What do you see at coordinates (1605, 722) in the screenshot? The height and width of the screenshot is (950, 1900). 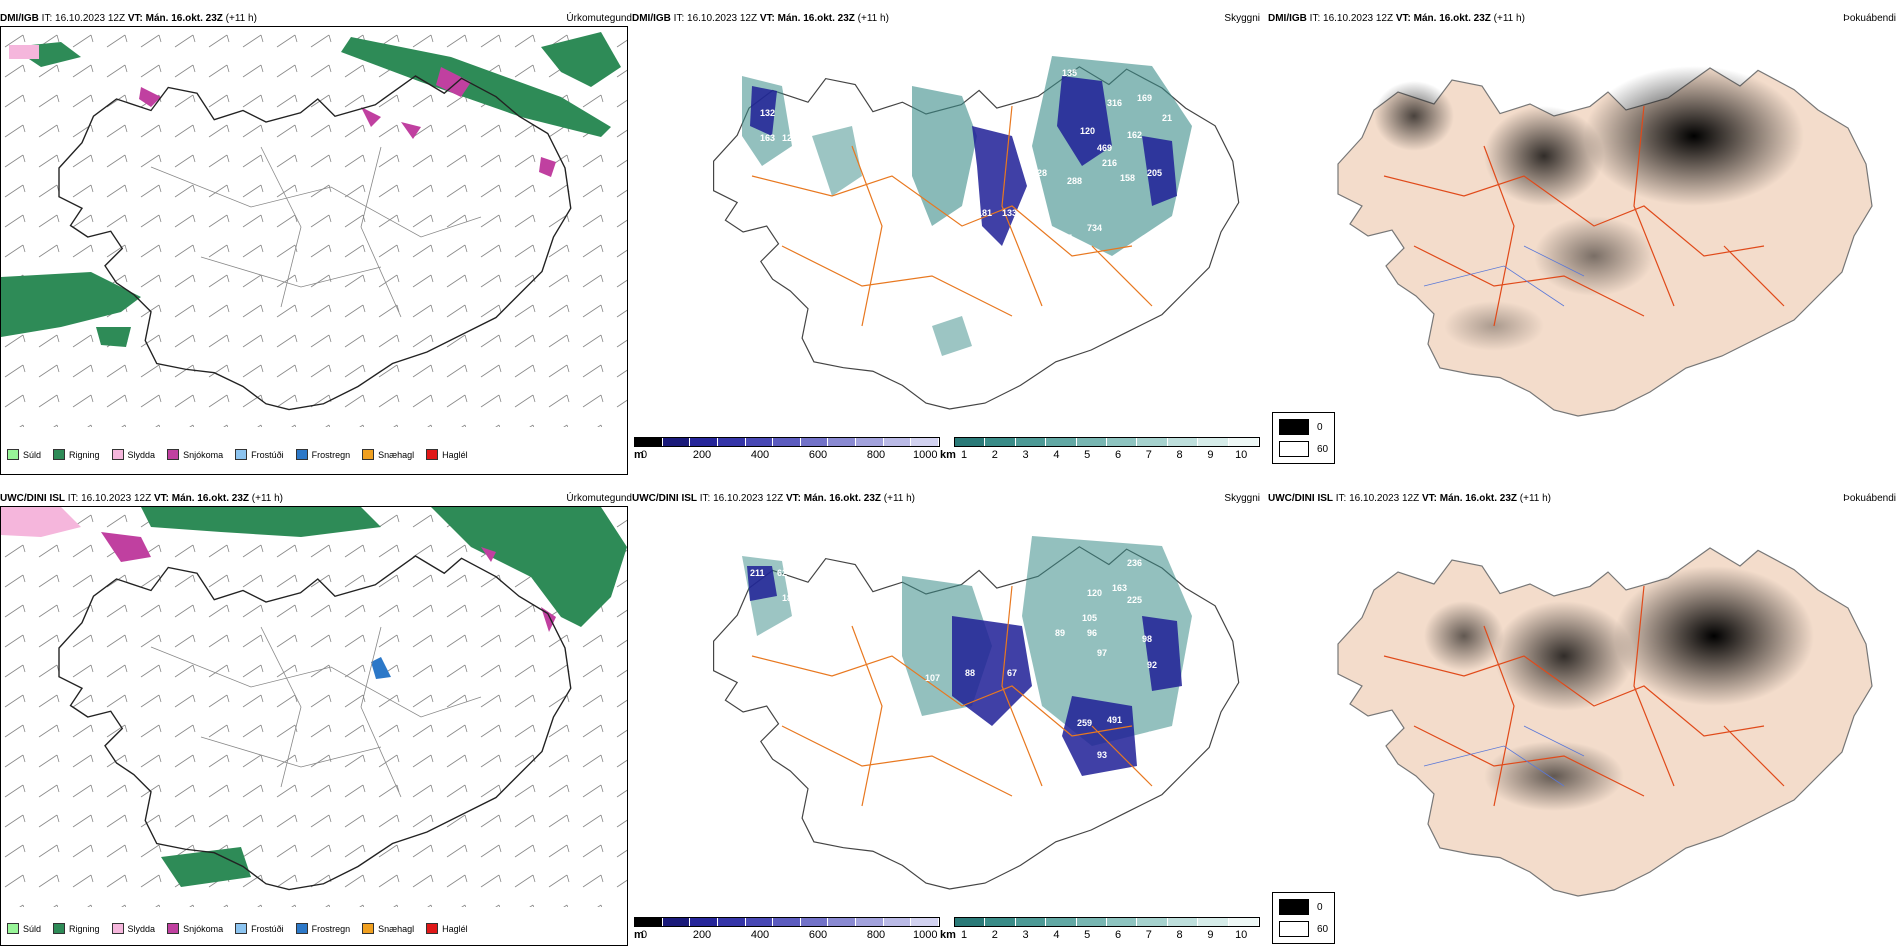 I see `fog-map` at bounding box center [1605, 722].